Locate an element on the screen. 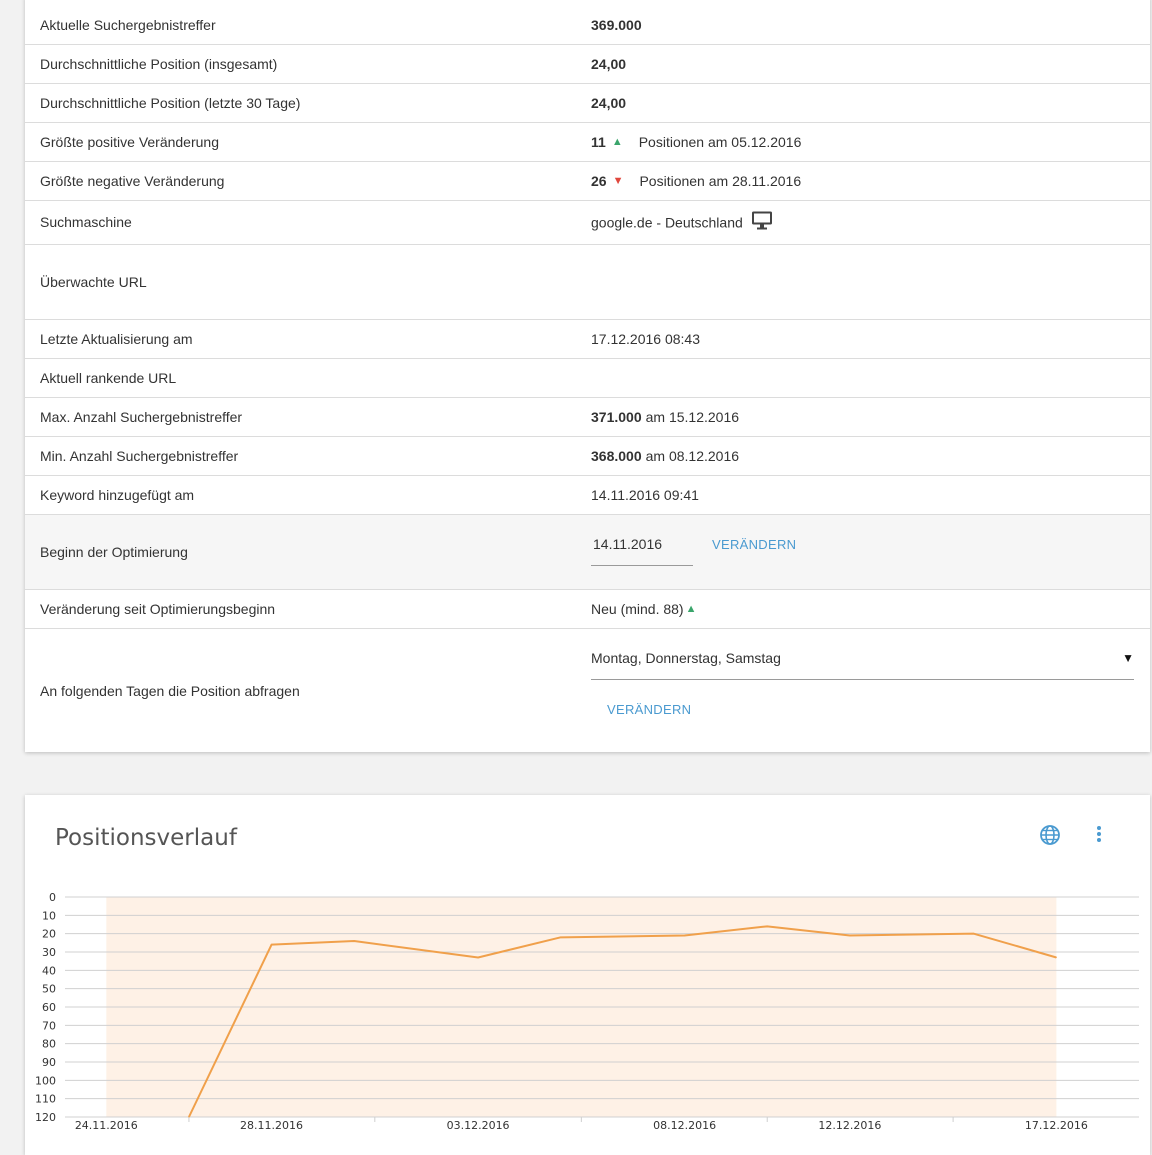 This screenshot has height=1155, width=1152. detail-row: Suchmaschine google.de - Deutschland is located at coordinates (587, 223).